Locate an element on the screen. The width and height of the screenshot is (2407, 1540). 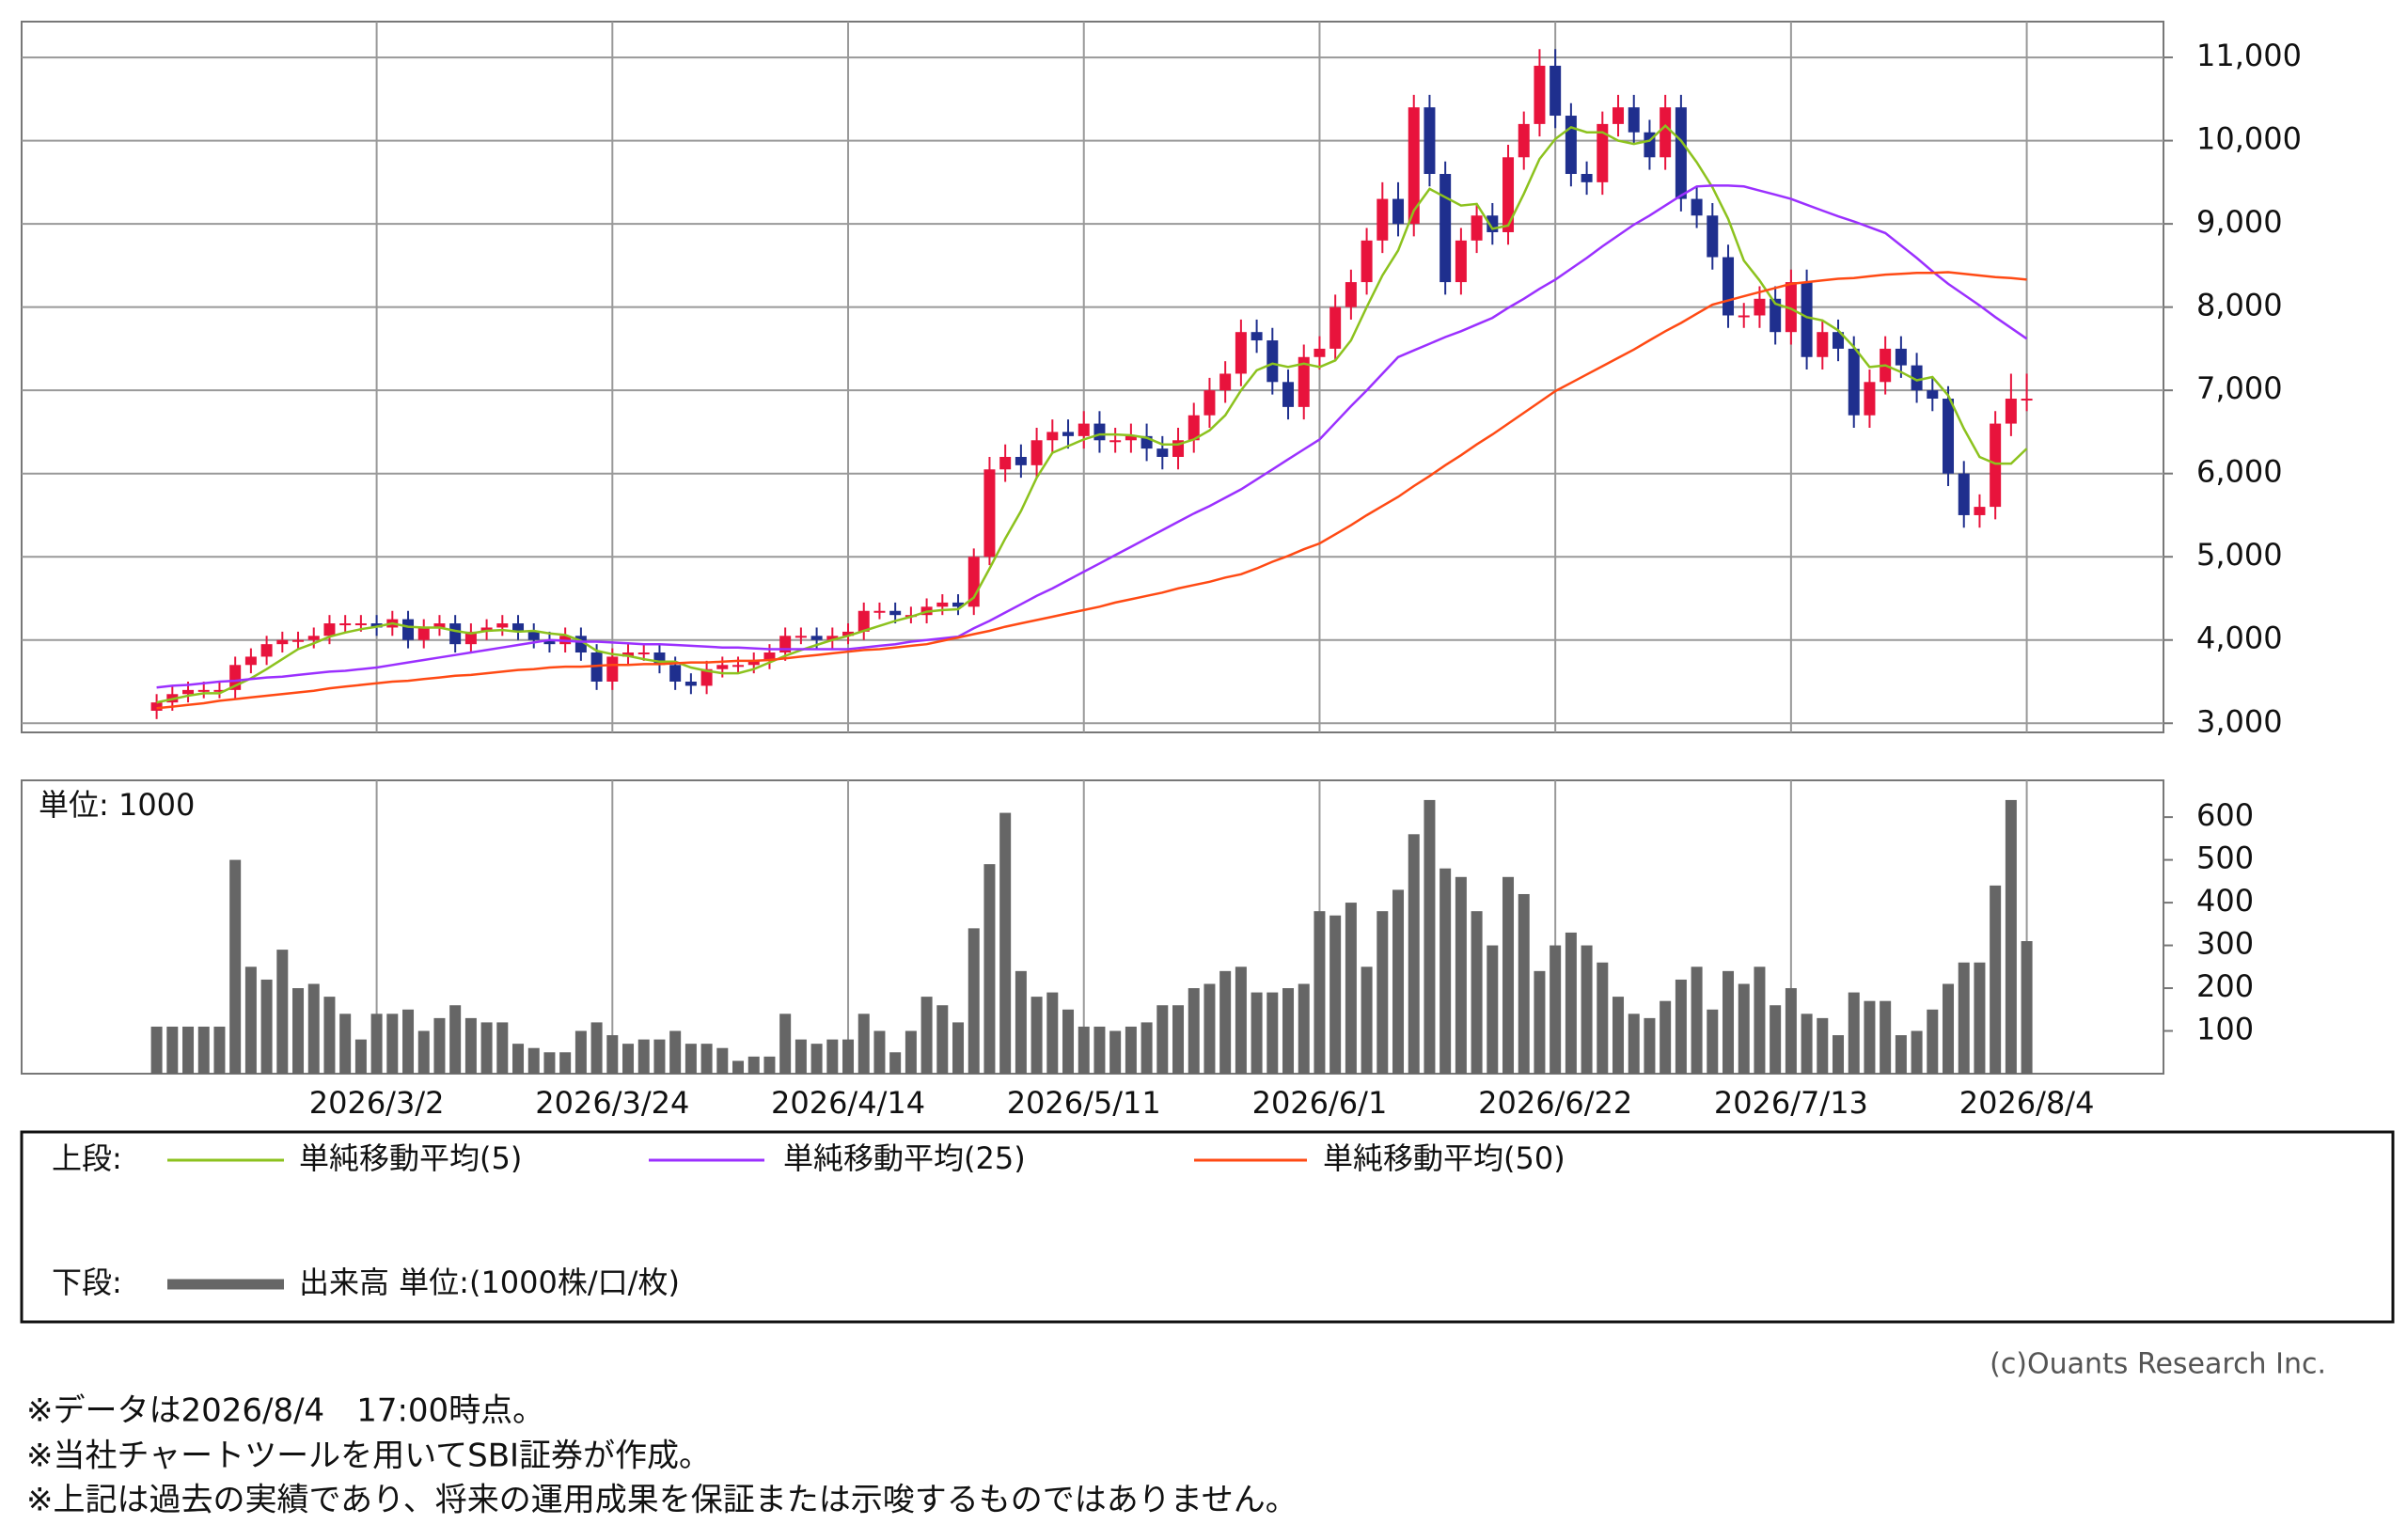
y-tick-label: 300 is located at coordinates (2225, 944).